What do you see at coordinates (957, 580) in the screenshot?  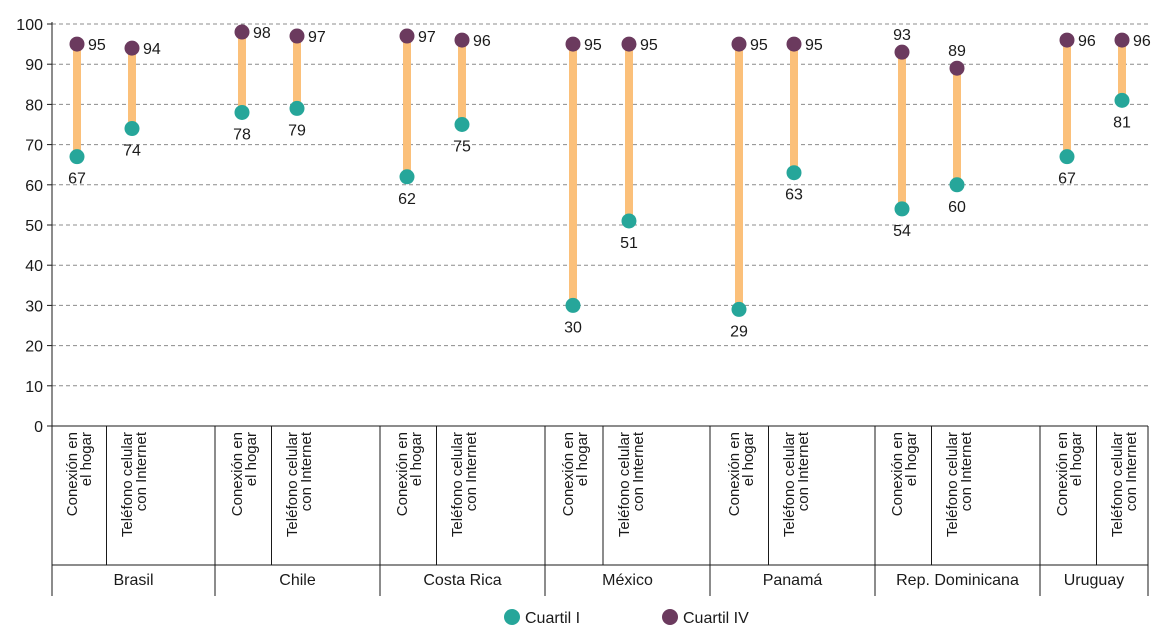 I see `country-label: Rep. Dominicana` at bounding box center [957, 580].